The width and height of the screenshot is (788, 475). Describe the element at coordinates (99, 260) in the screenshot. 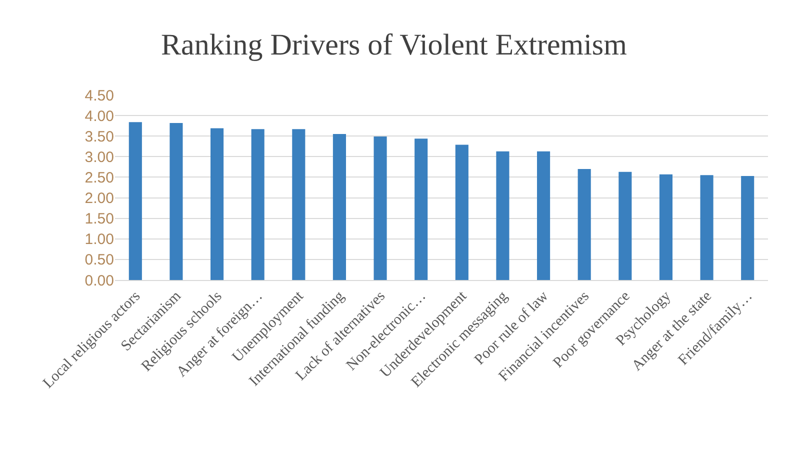

I see `y-tick-label: 0.50` at that location.